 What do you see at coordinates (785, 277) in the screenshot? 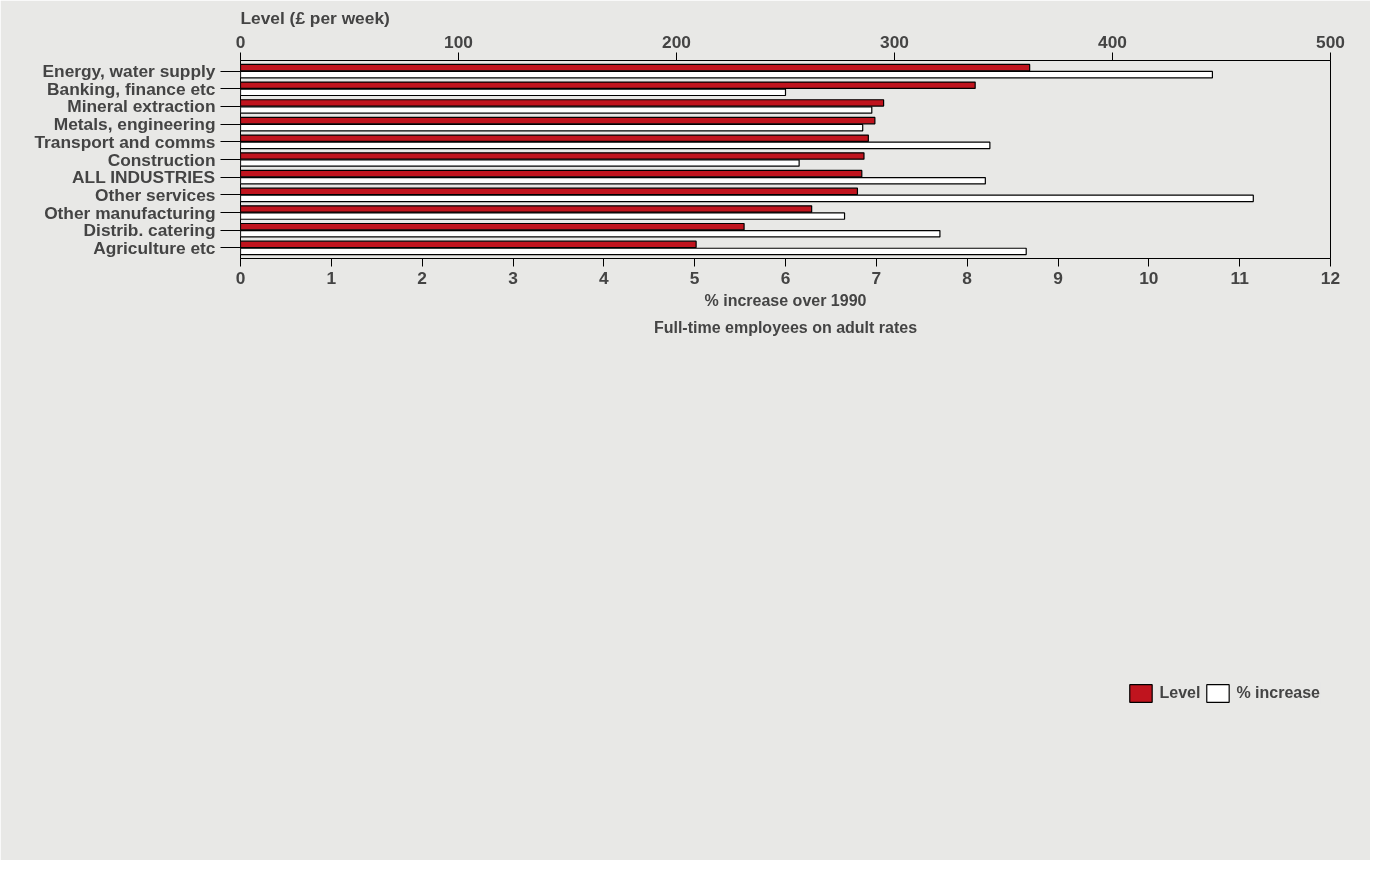
I see `x-tick-label: 6` at bounding box center [785, 277].